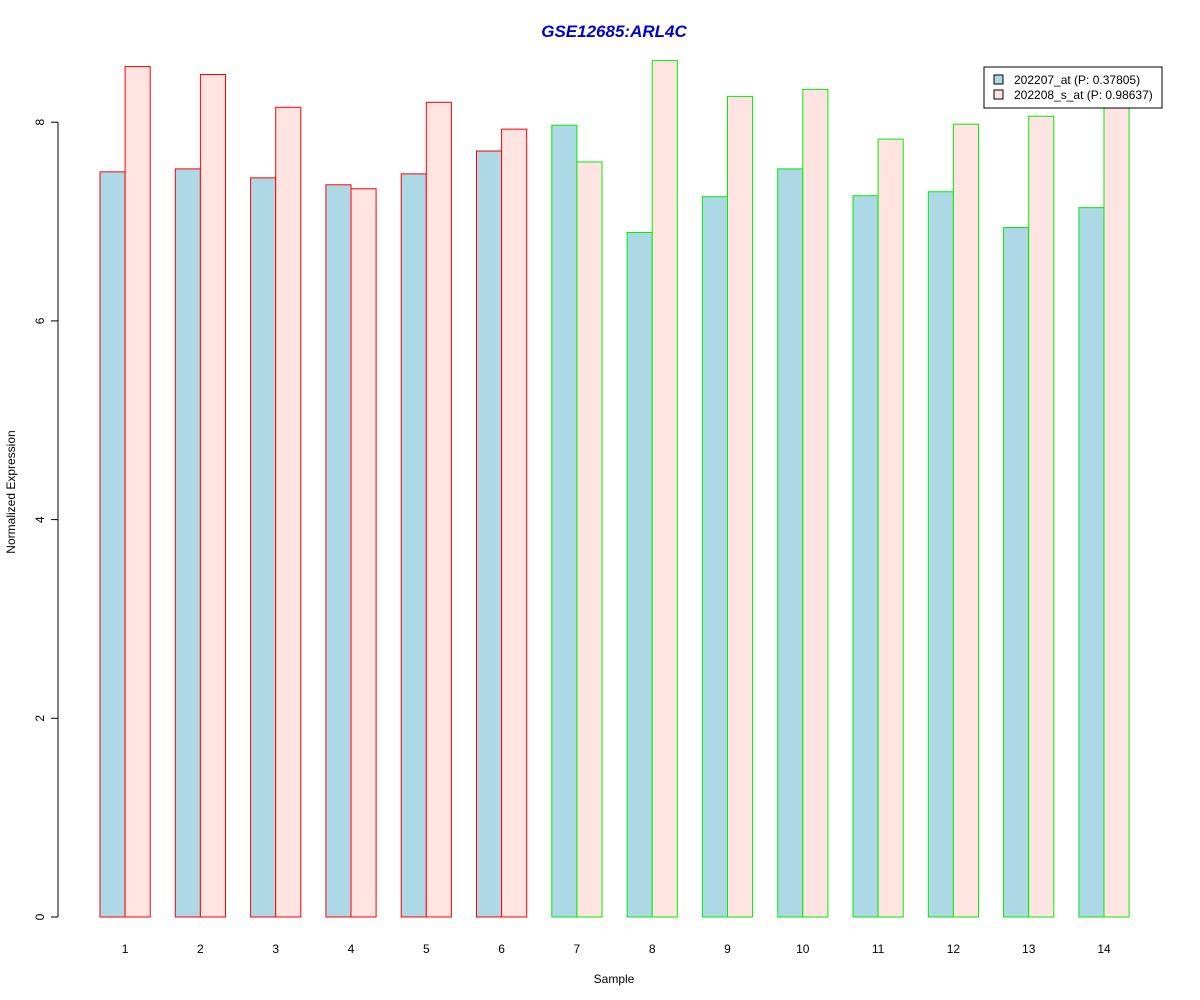 Image resolution: width=1200 pixels, height=1000 pixels. I want to click on x-tick-label: 2, so click(200, 949).